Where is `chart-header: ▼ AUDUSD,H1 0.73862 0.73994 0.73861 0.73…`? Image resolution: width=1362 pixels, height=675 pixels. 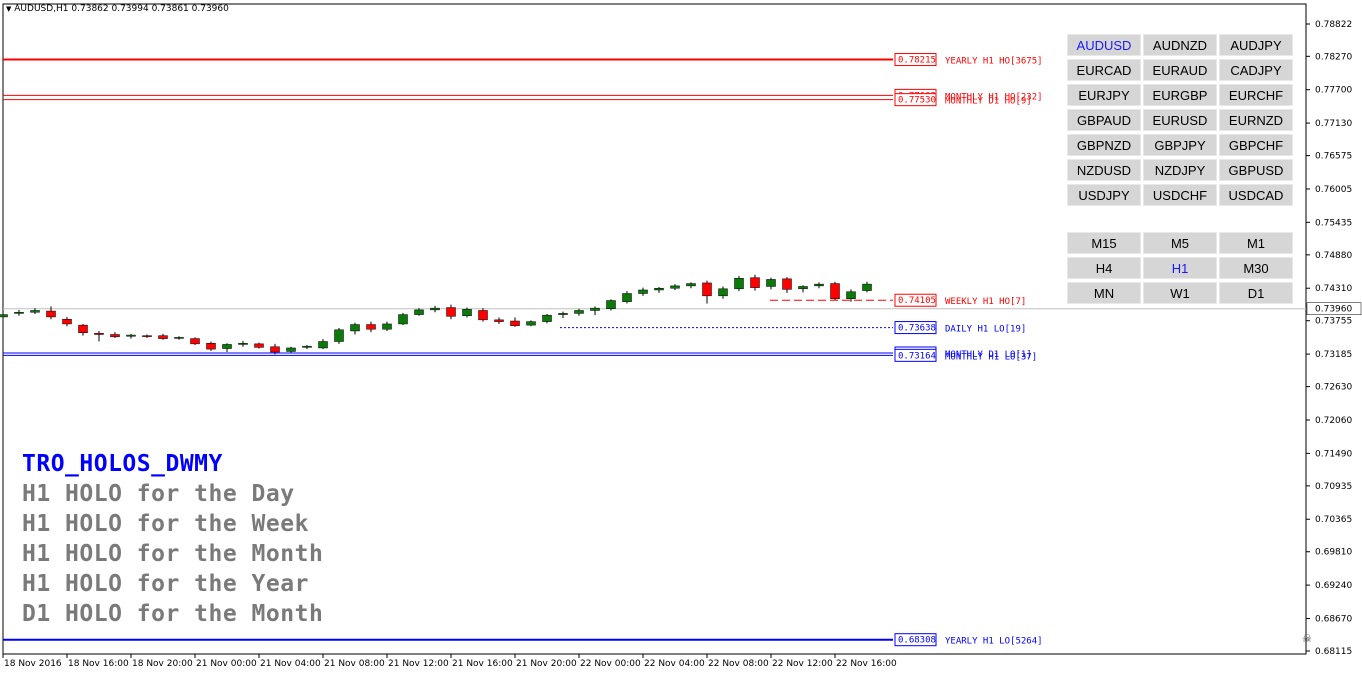 chart-header: ▼ AUDUSD,H1 0.73862 0.73994 0.73861 0.73… is located at coordinates (117, 9).